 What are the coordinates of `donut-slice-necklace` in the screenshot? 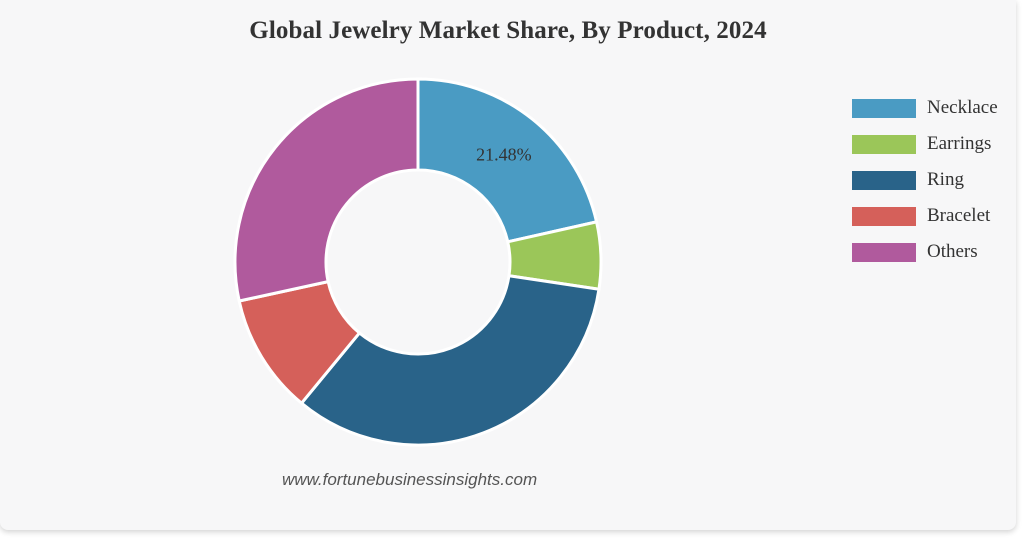 It's located at (507, 160).